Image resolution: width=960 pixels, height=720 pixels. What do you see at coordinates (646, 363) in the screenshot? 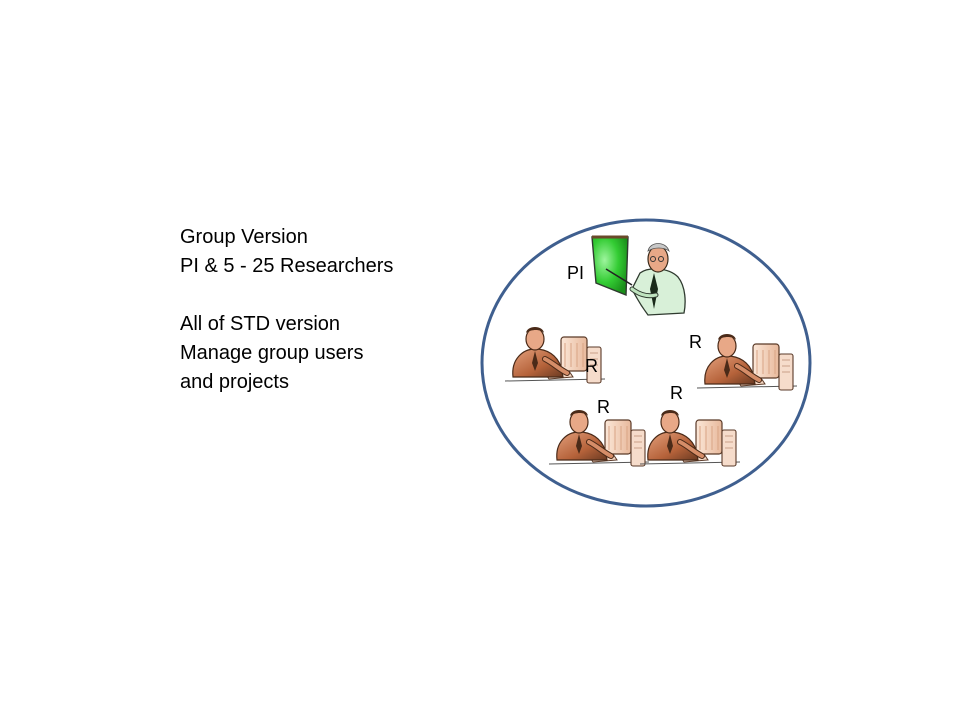
I see `group-boundary-circle` at bounding box center [646, 363].